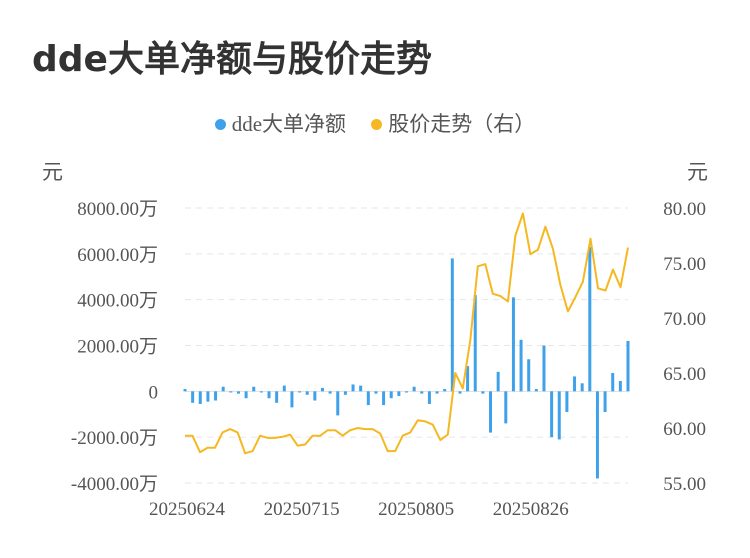 The height and width of the screenshot is (558, 750). I want to click on right-tick-label: 55.00, so click(684, 484).